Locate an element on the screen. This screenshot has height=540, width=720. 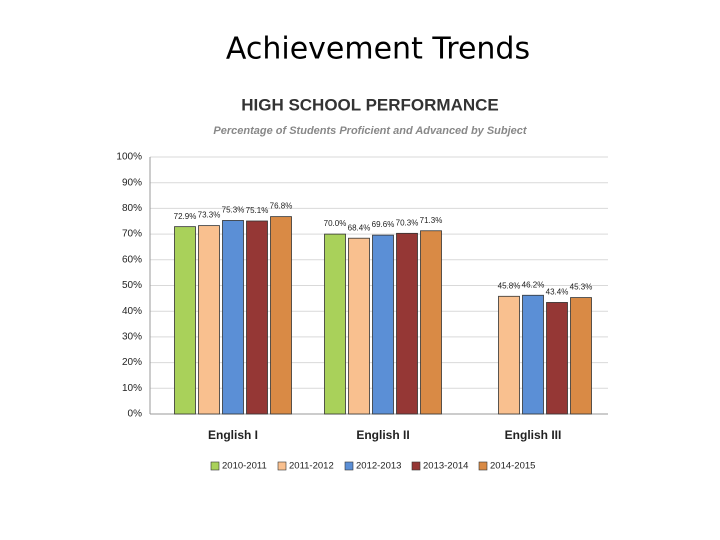
y-tick-label: 10% is located at coordinates (132, 388).